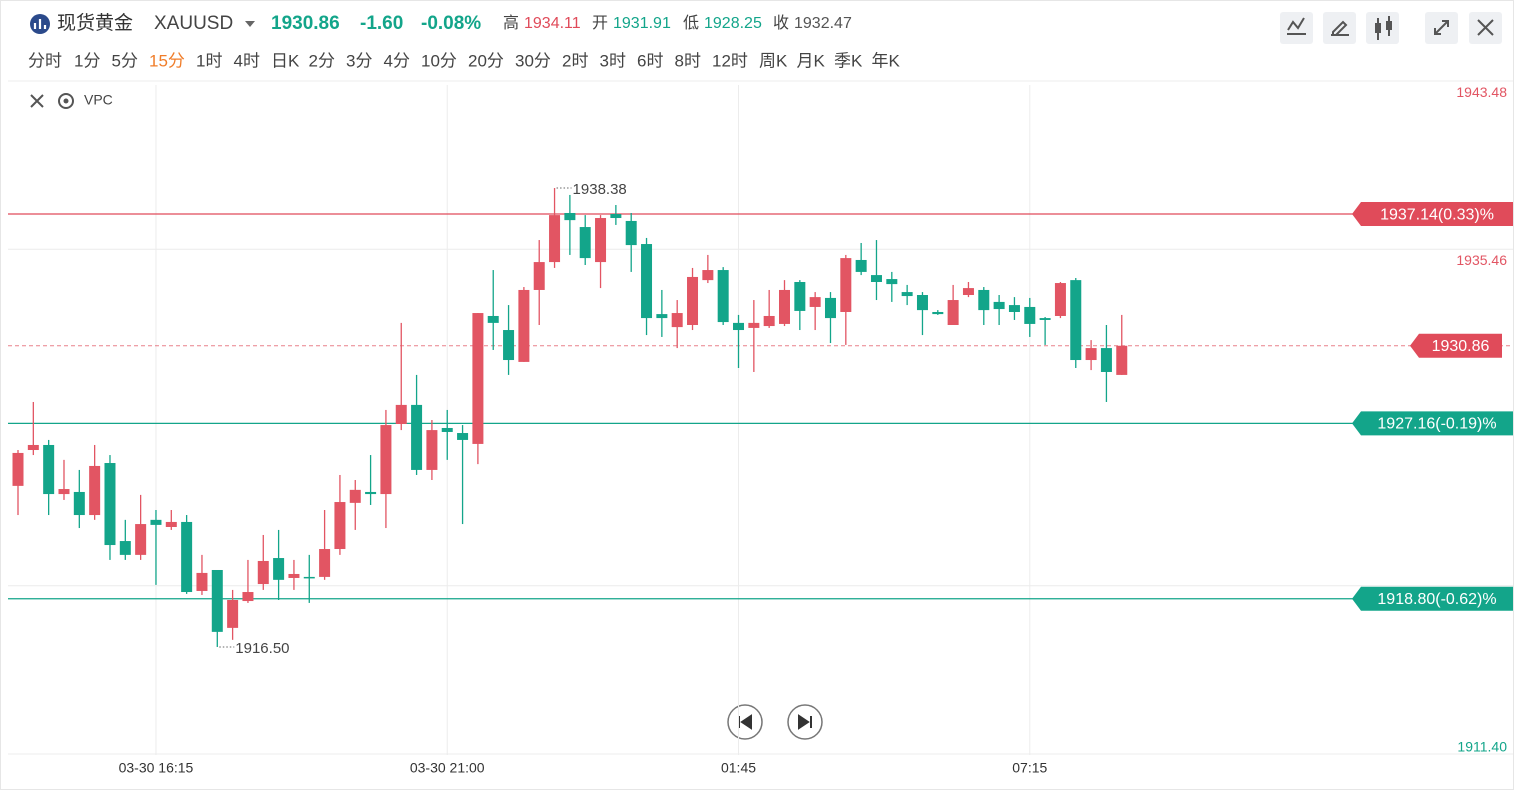 Image resolution: width=1514 pixels, height=790 pixels. I want to click on x-tick-label: 07:15, so click(1029, 768).